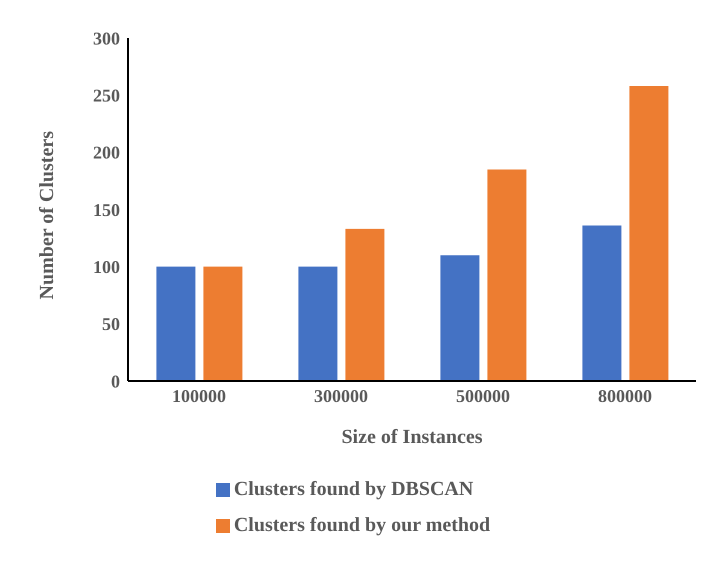 This screenshot has height=566, width=716. I want to click on legend-label: Clusters found by DBSCAN, so click(354, 489).